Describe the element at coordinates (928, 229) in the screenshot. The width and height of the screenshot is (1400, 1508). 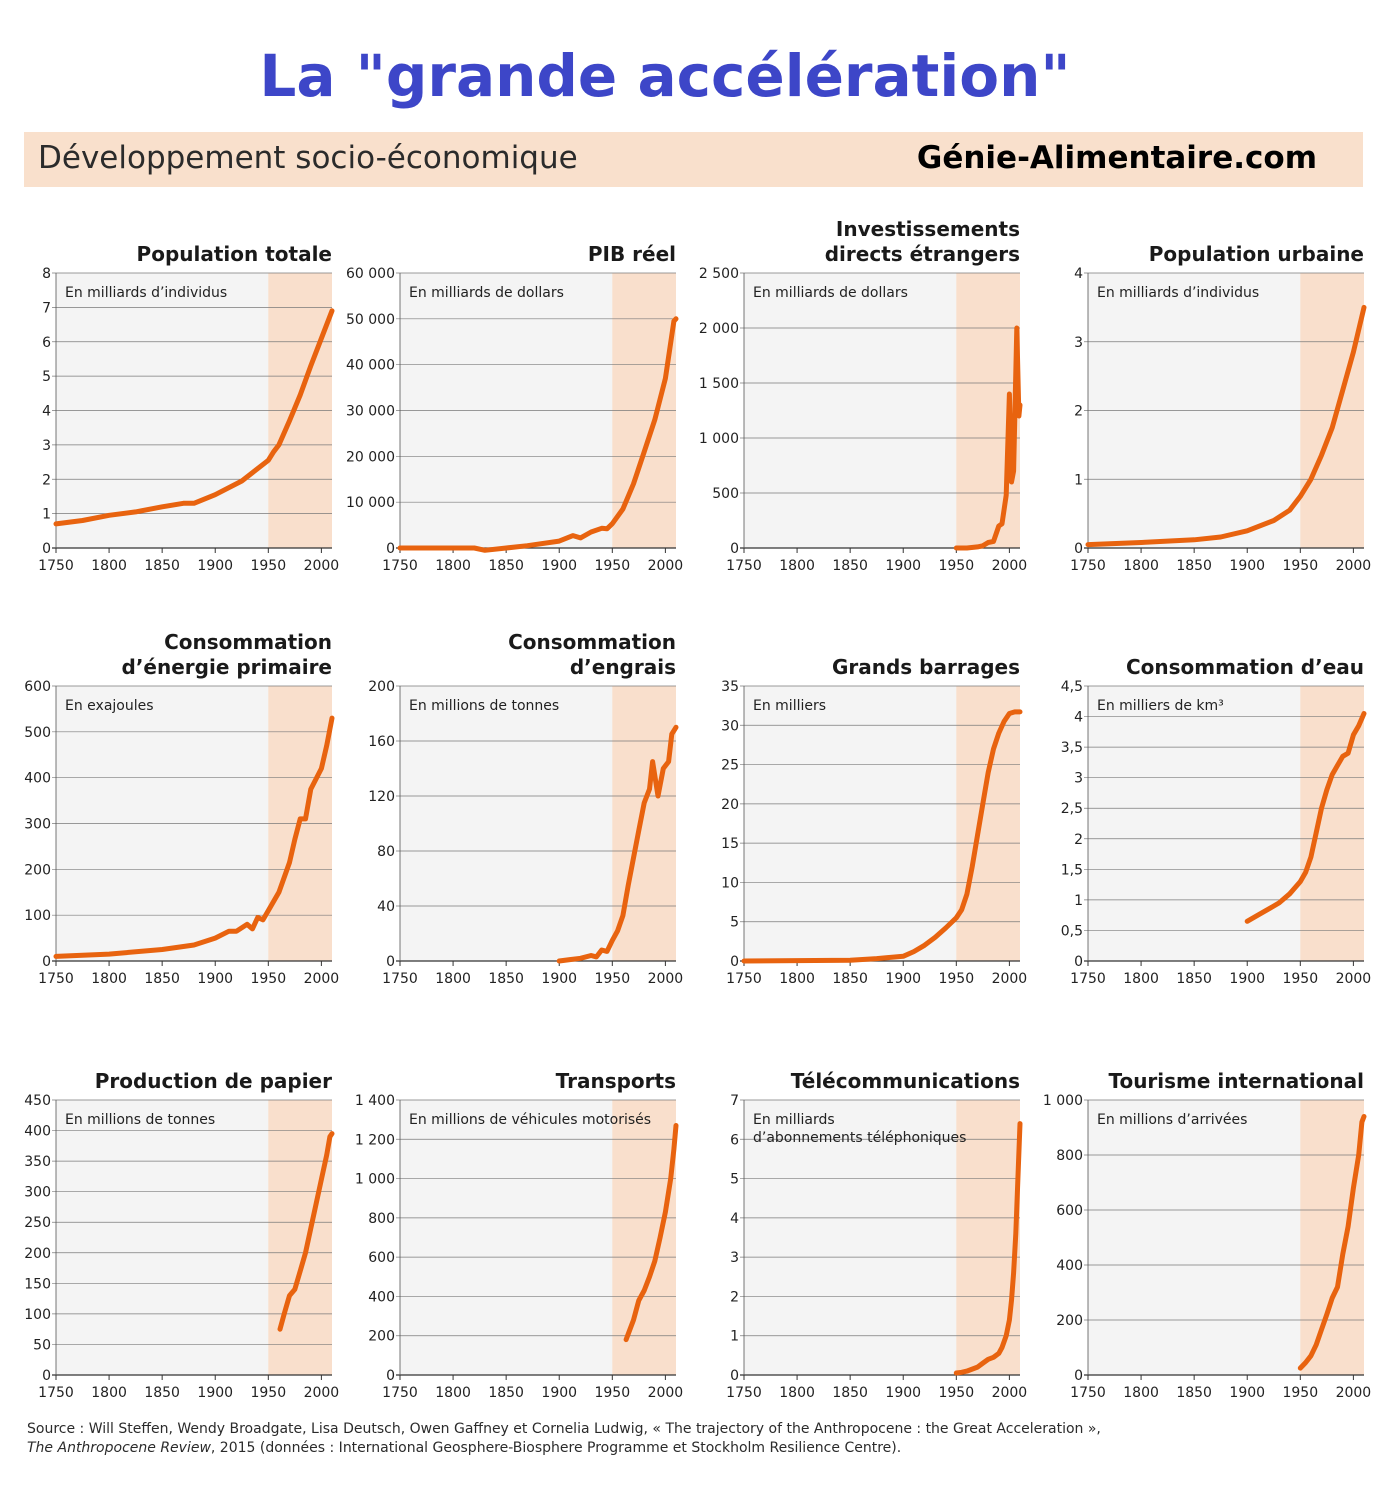
I see `chart-title: Investissements` at that location.